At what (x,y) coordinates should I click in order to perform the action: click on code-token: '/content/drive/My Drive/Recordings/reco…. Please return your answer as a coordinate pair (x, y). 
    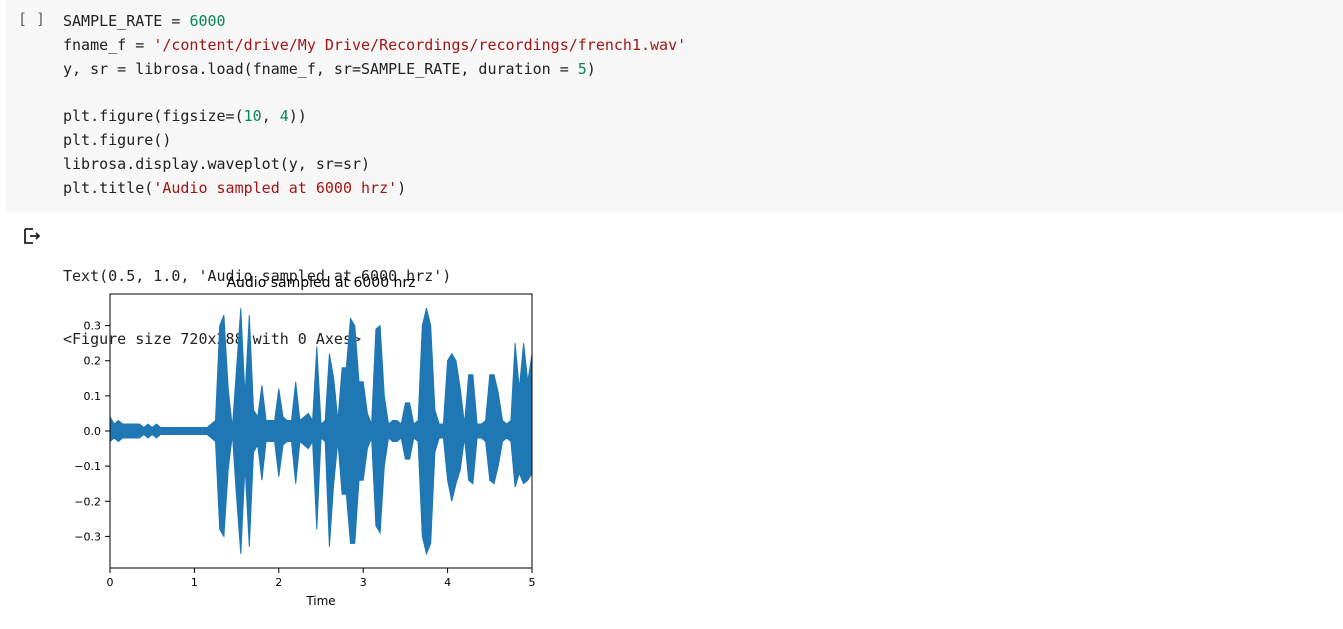
    Looking at the image, I should click on (420, 44).